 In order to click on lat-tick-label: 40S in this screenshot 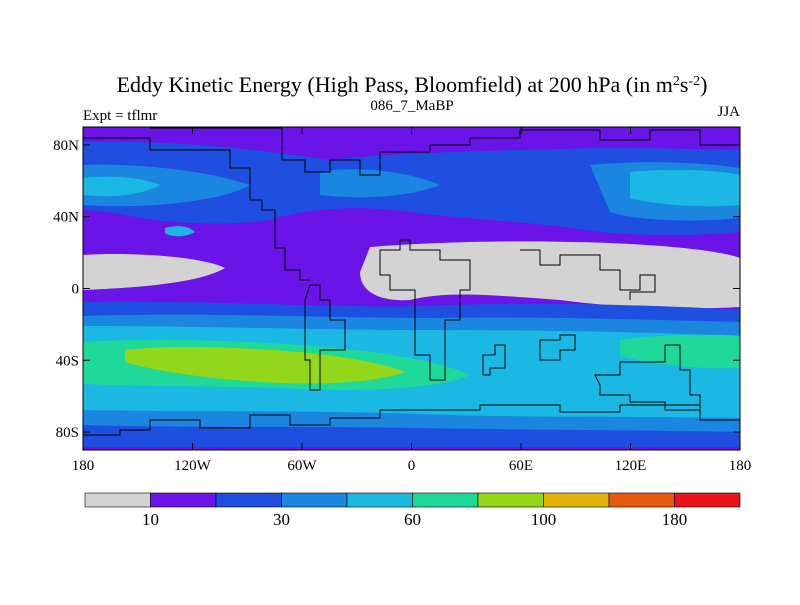, I will do `click(67, 361)`.